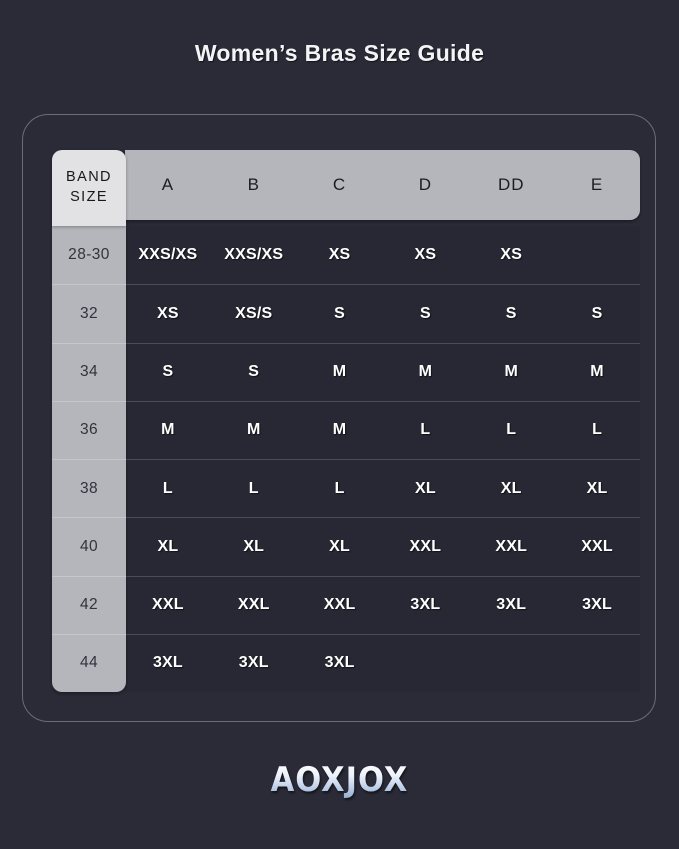  What do you see at coordinates (254, 313) in the screenshot?
I see `size-cell: XS/S` at bounding box center [254, 313].